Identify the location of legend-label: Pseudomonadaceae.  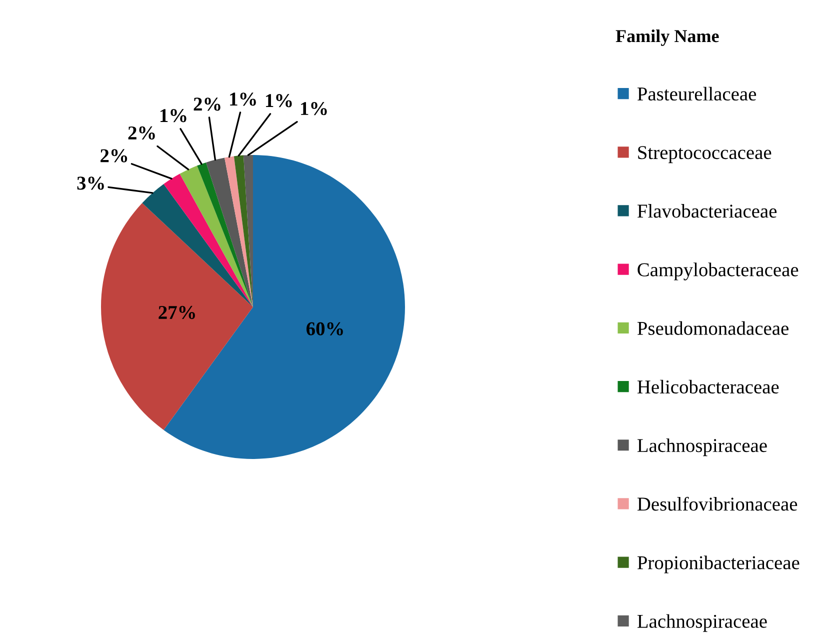
(712, 328).